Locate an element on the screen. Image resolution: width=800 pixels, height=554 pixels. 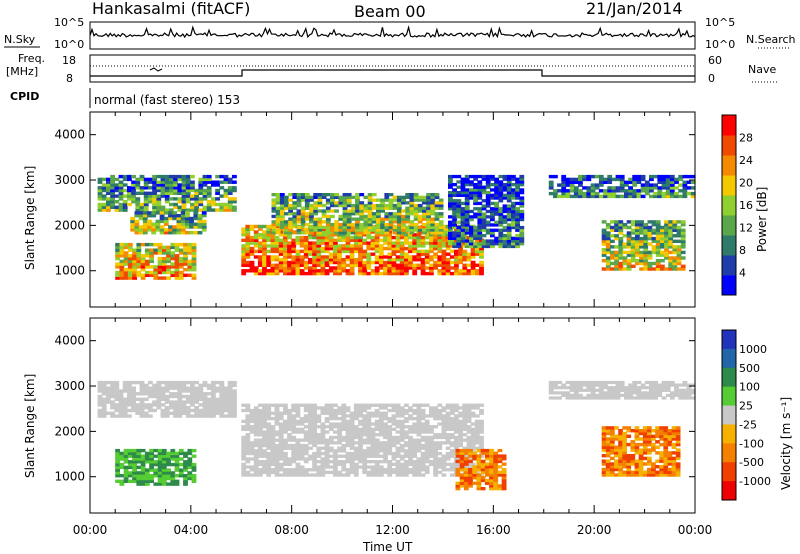
freq-trace-glitch is located at coordinates (156, 69).